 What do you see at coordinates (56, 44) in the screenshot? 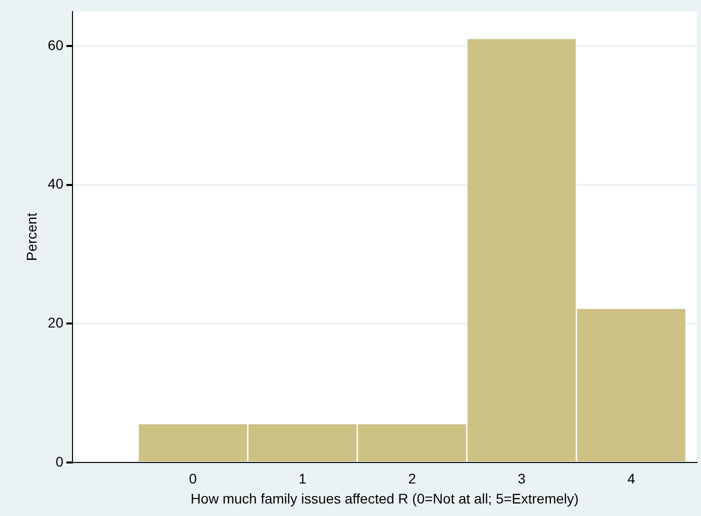
I see `y-tick-label: 60` at bounding box center [56, 44].